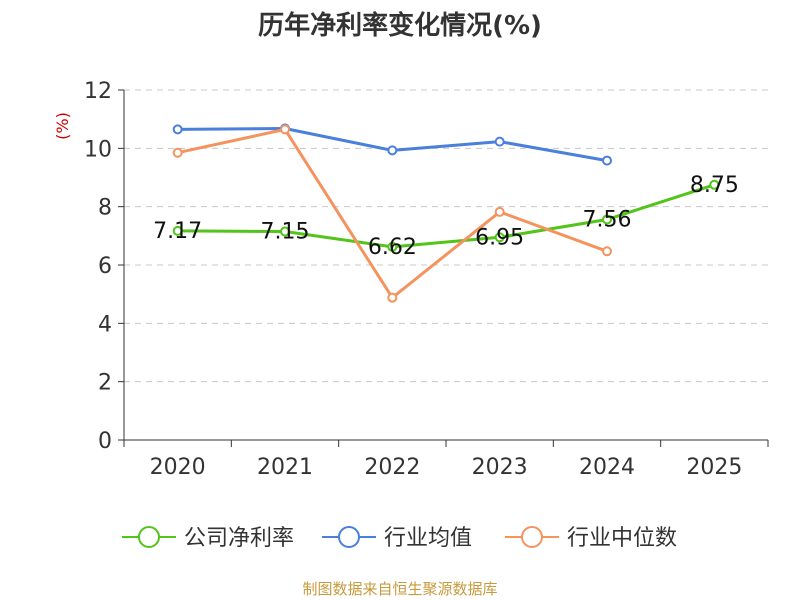 The width and height of the screenshot is (800, 600). I want to click on data-label: 8.75, so click(714, 185).